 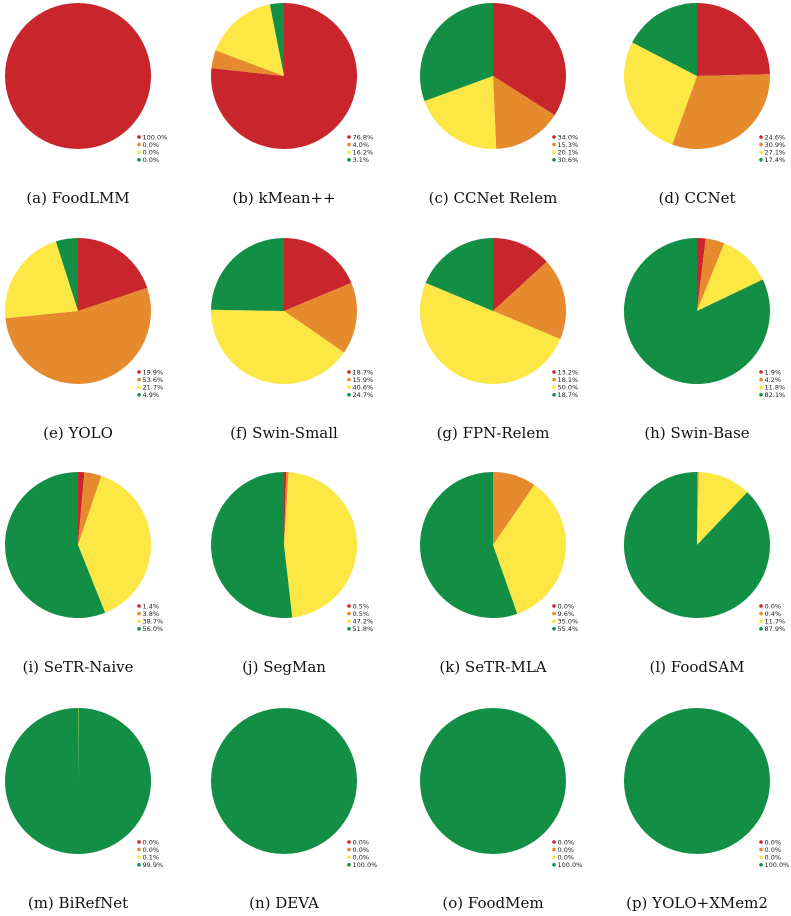 What do you see at coordinates (153, 372) in the screenshot?
I see `legend-label: 19.9%` at bounding box center [153, 372].